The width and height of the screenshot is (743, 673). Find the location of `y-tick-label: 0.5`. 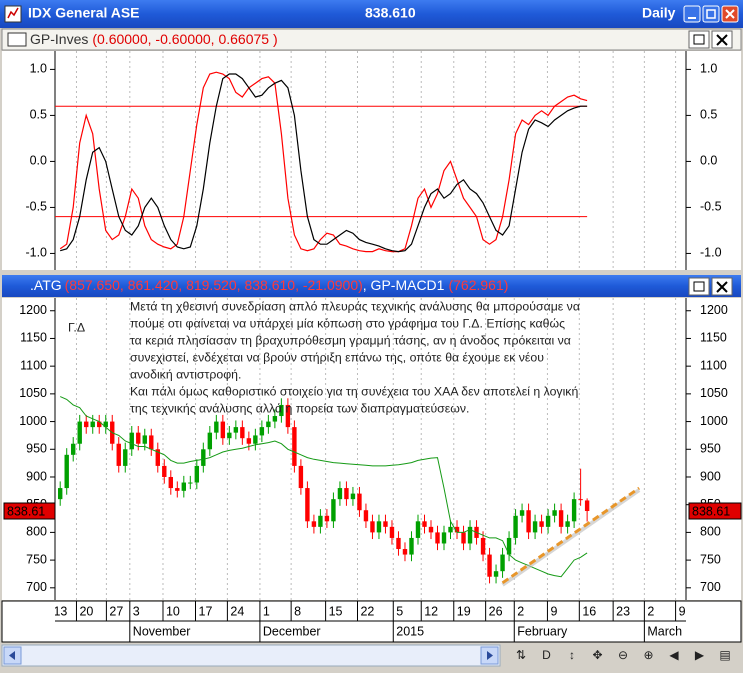

y-tick-label: 0.5 is located at coordinates (38, 115).